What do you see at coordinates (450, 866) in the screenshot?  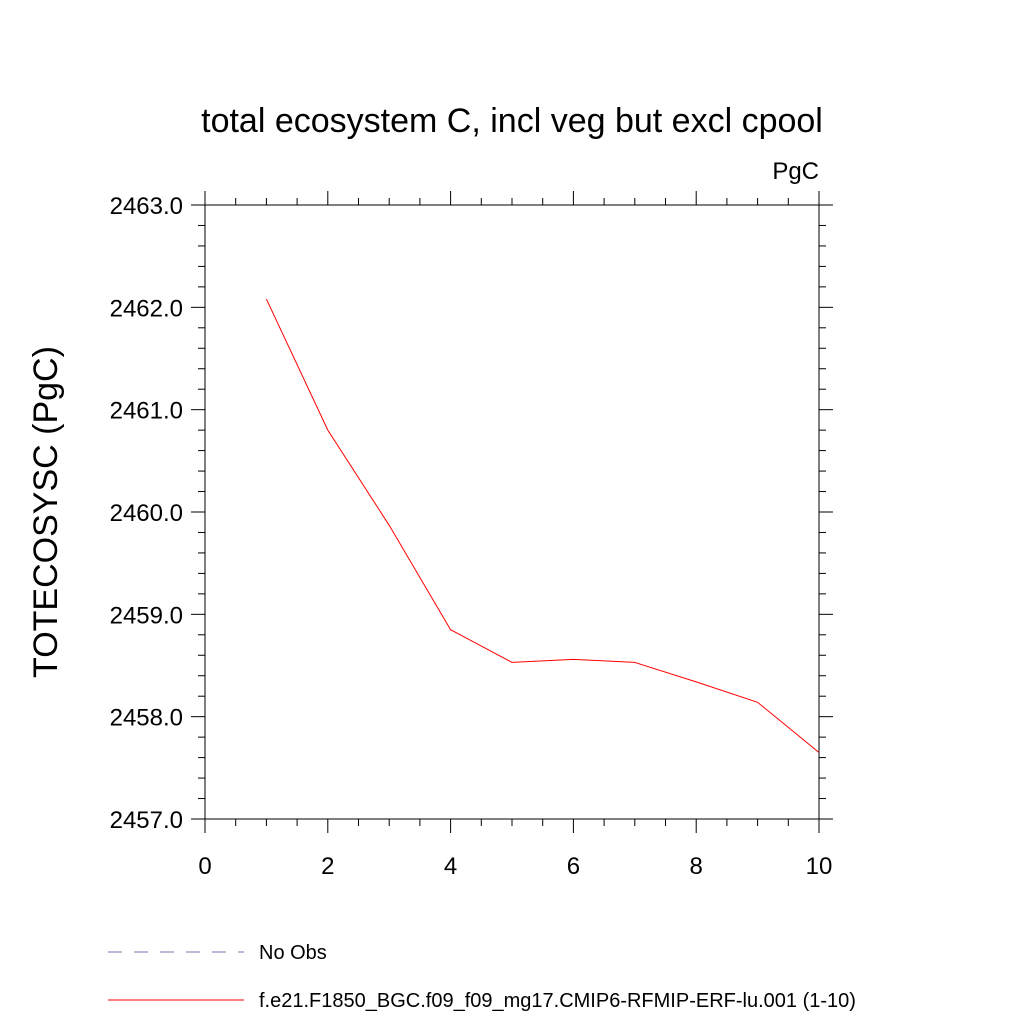 I see `x-tick-label: 4` at bounding box center [450, 866].